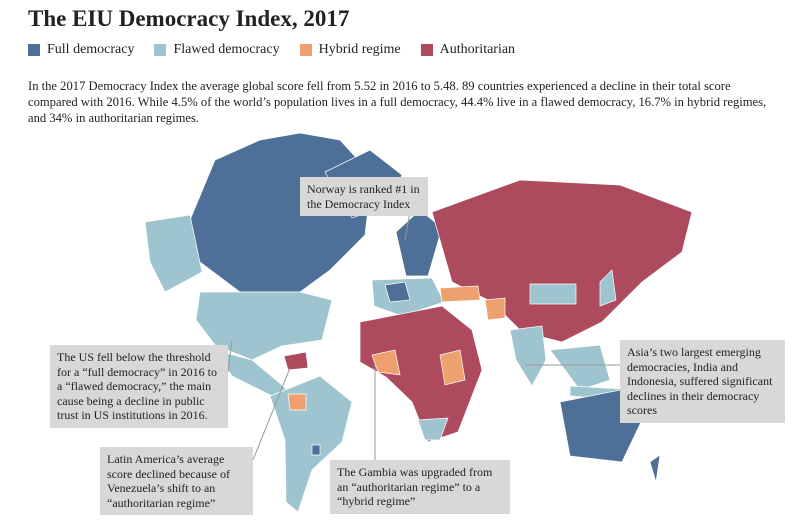 The height and width of the screenshot is (527, 802). What do you see at coordinates (397, 292) in the screenshot?
I see `western-europe` at bounding box center [397, 292].